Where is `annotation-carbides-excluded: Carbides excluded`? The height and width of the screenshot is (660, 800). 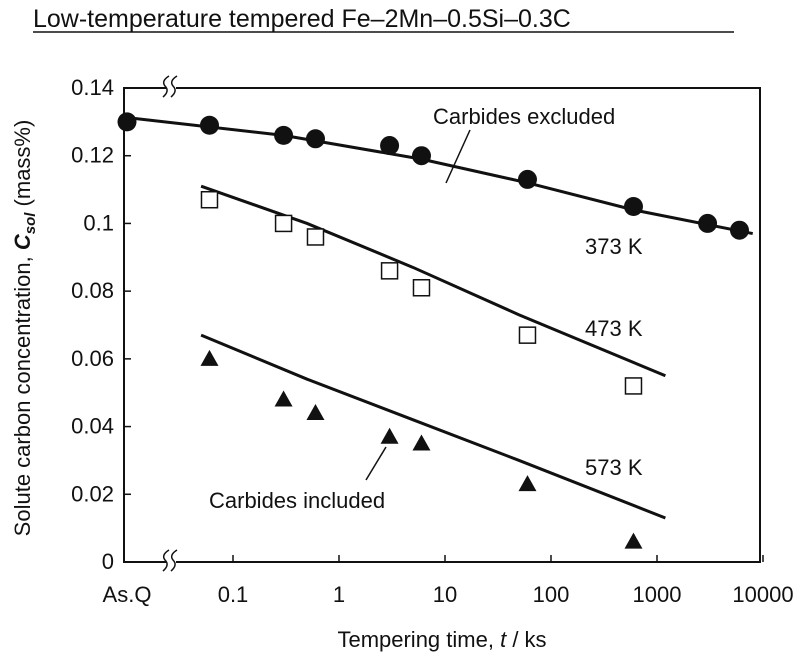
annotation-carbides-excluded: Carbides excluded is located at coordinates (524, 116).